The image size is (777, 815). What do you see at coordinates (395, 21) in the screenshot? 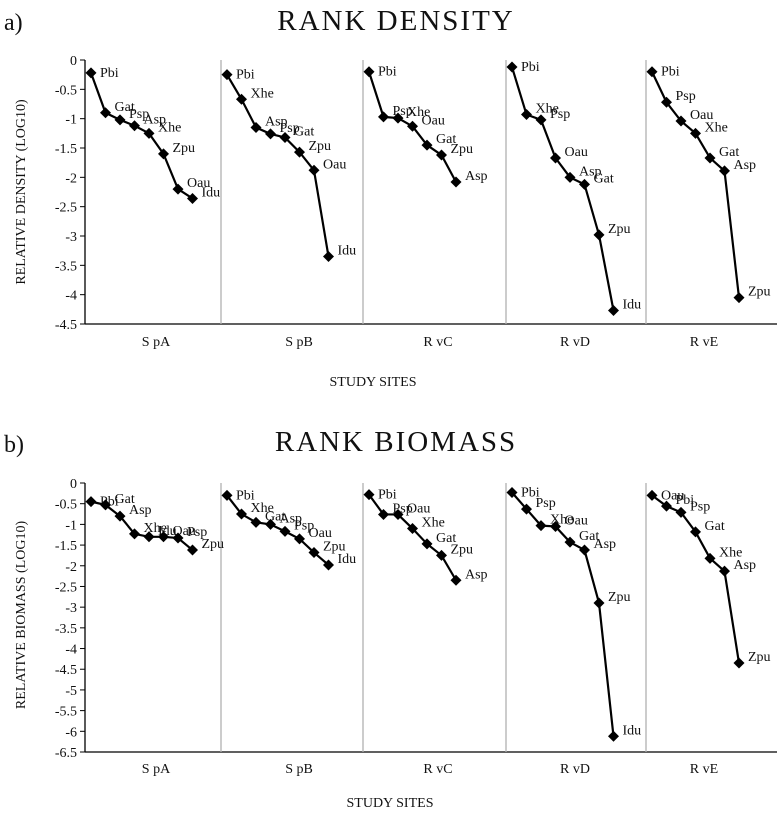
I see `panel-a-title: RANK DENSITY` at bounding box center [395, 21].